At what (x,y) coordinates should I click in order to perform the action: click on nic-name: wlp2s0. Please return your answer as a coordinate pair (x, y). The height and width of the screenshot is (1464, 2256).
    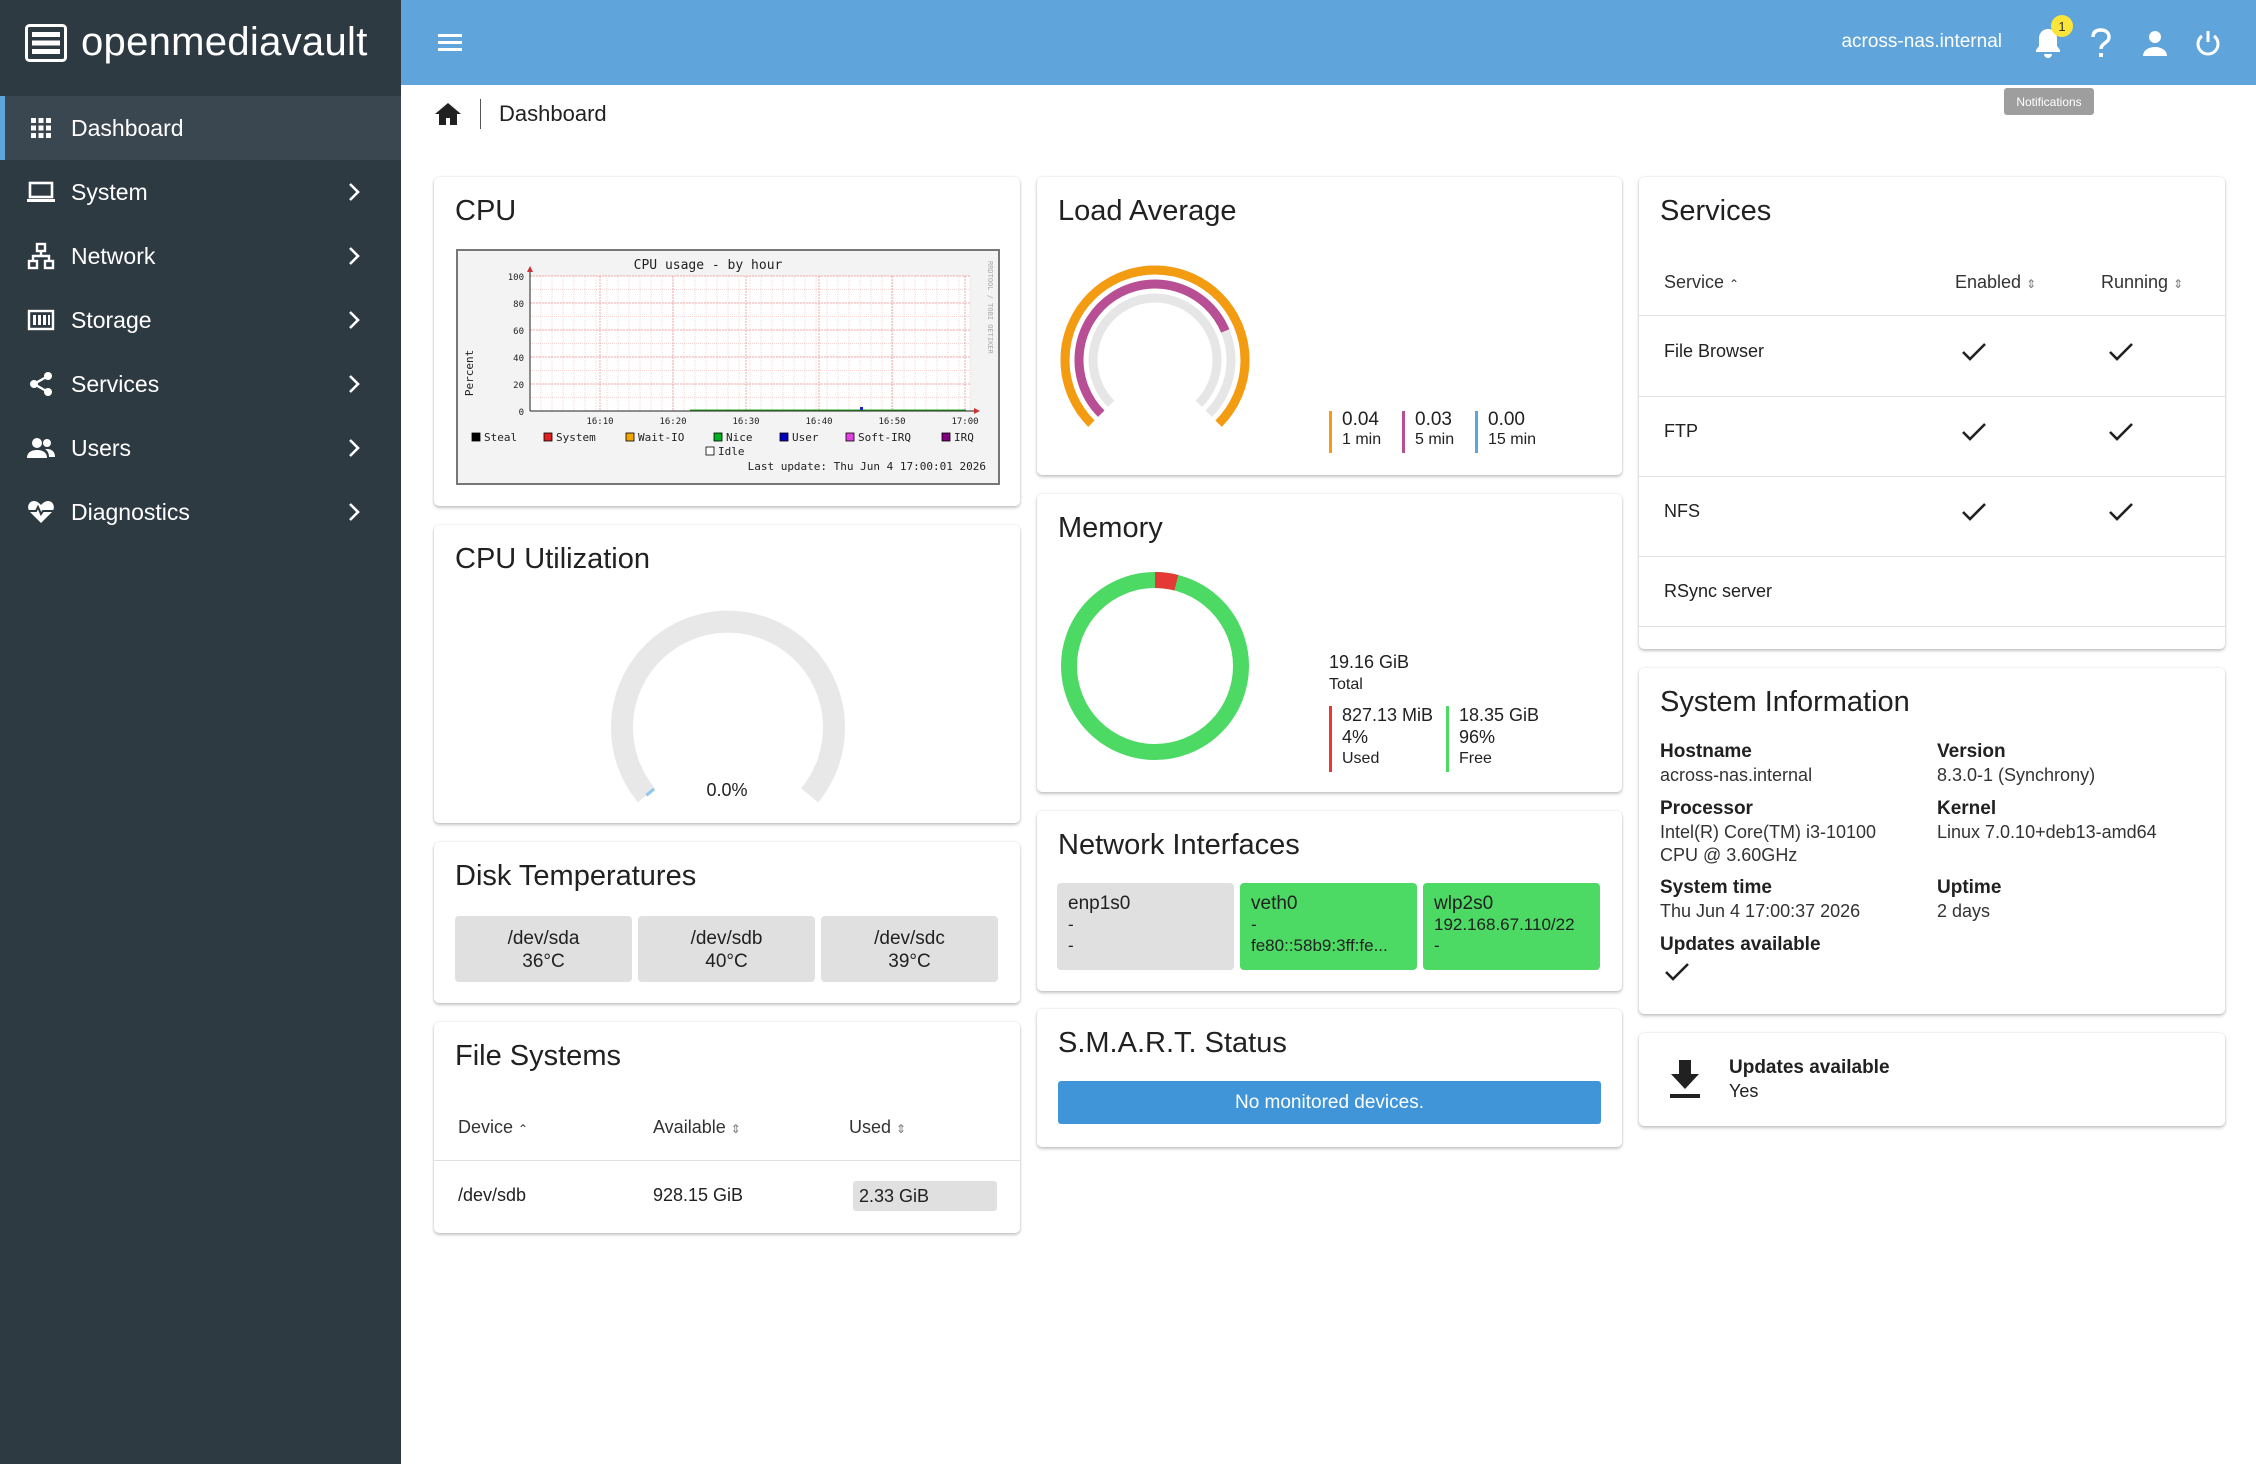
    Looking at the image, I should click on (1464, 903).